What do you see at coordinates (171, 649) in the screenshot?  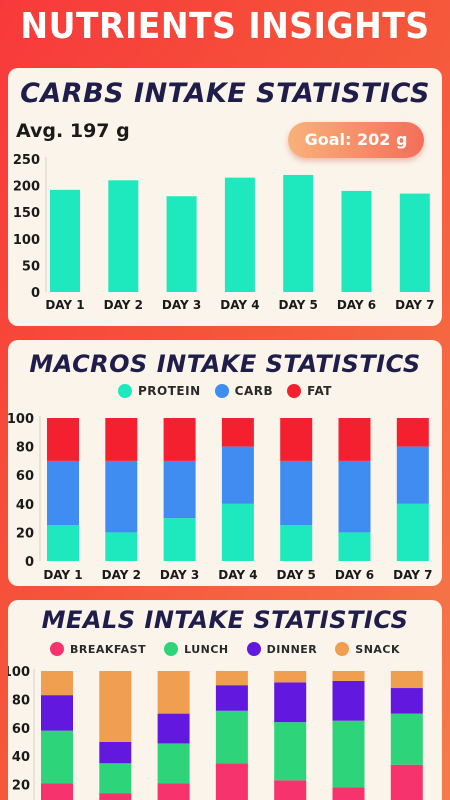 I see `lunch-swatch` at bounding box center [171, 649].